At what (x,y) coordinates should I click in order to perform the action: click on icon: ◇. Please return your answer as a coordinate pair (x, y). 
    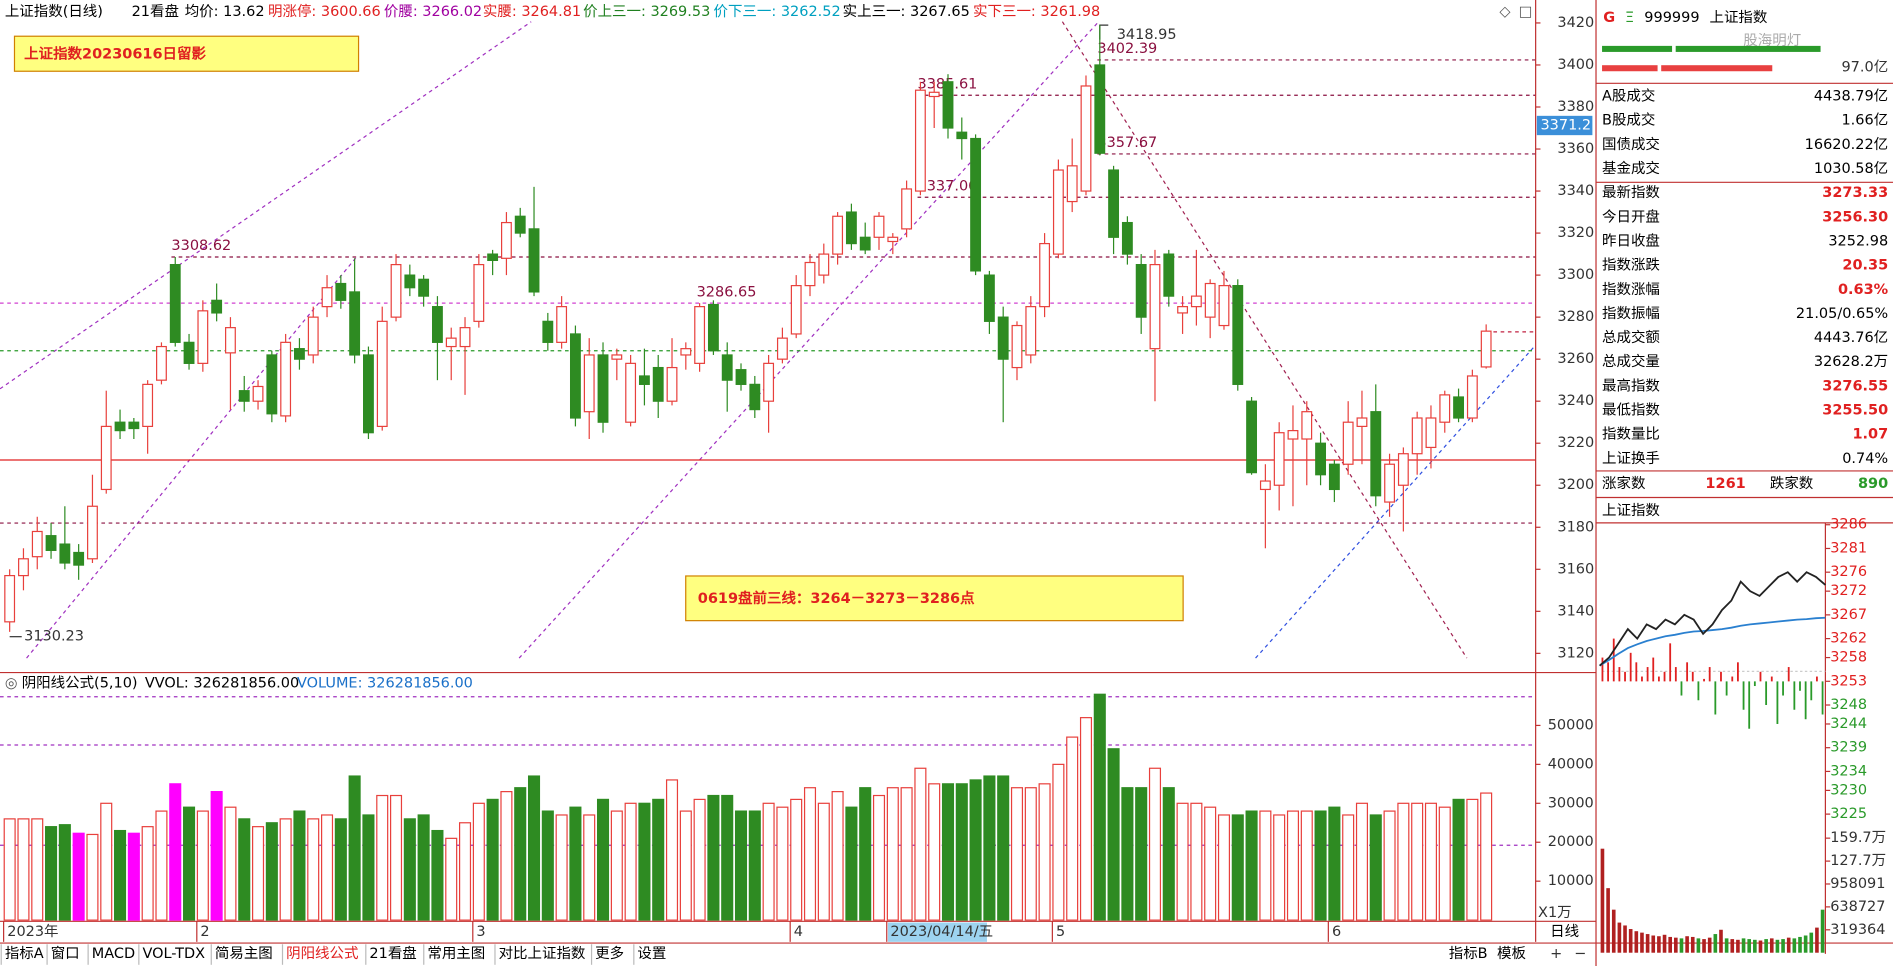
    Looking at the image, I should click on (1505, 12).